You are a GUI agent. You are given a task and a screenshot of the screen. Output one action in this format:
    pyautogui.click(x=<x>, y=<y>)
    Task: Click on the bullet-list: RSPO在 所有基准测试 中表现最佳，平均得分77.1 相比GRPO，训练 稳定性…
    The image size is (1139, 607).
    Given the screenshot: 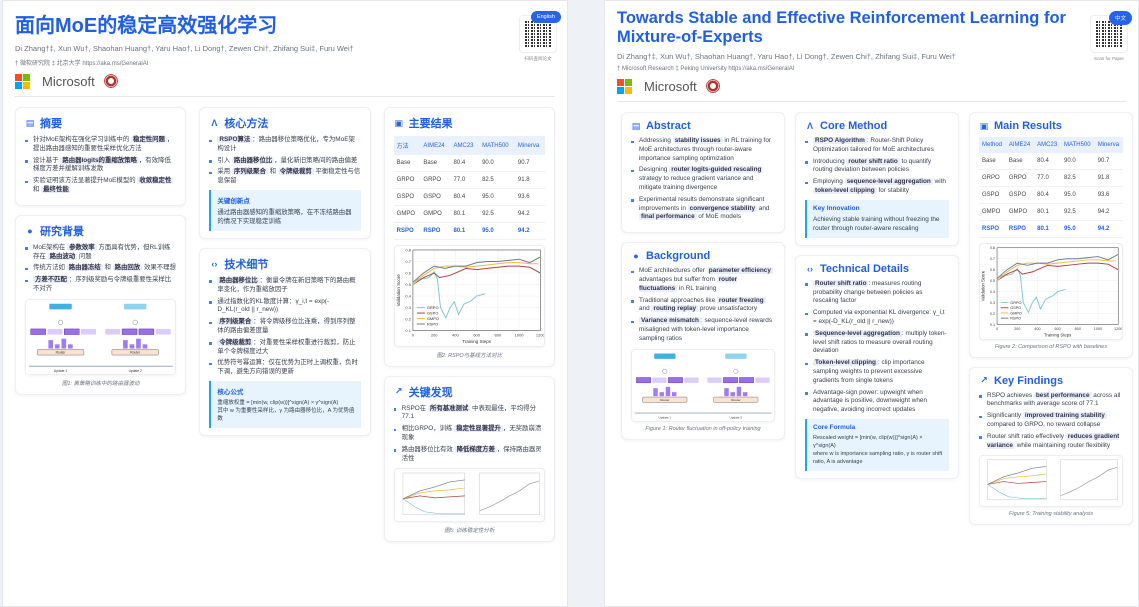 What is the action you would take?
    pyautogui.click(x=469, y=434)
    